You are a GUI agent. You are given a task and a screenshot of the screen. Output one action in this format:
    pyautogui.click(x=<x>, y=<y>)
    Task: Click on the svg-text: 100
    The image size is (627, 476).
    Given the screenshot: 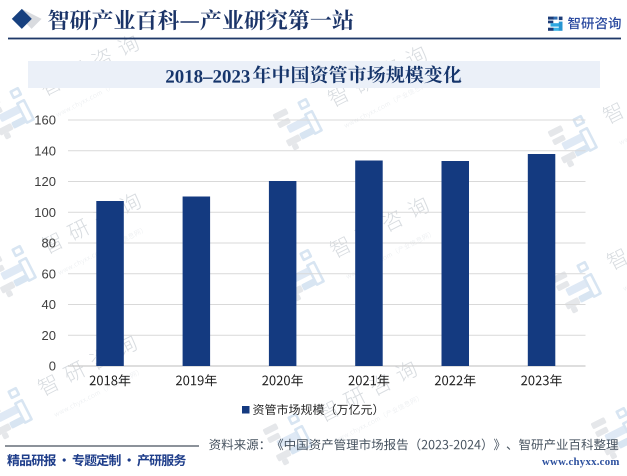 What is the action you would take?
    pyautogui.click(x=45, y=212)
    